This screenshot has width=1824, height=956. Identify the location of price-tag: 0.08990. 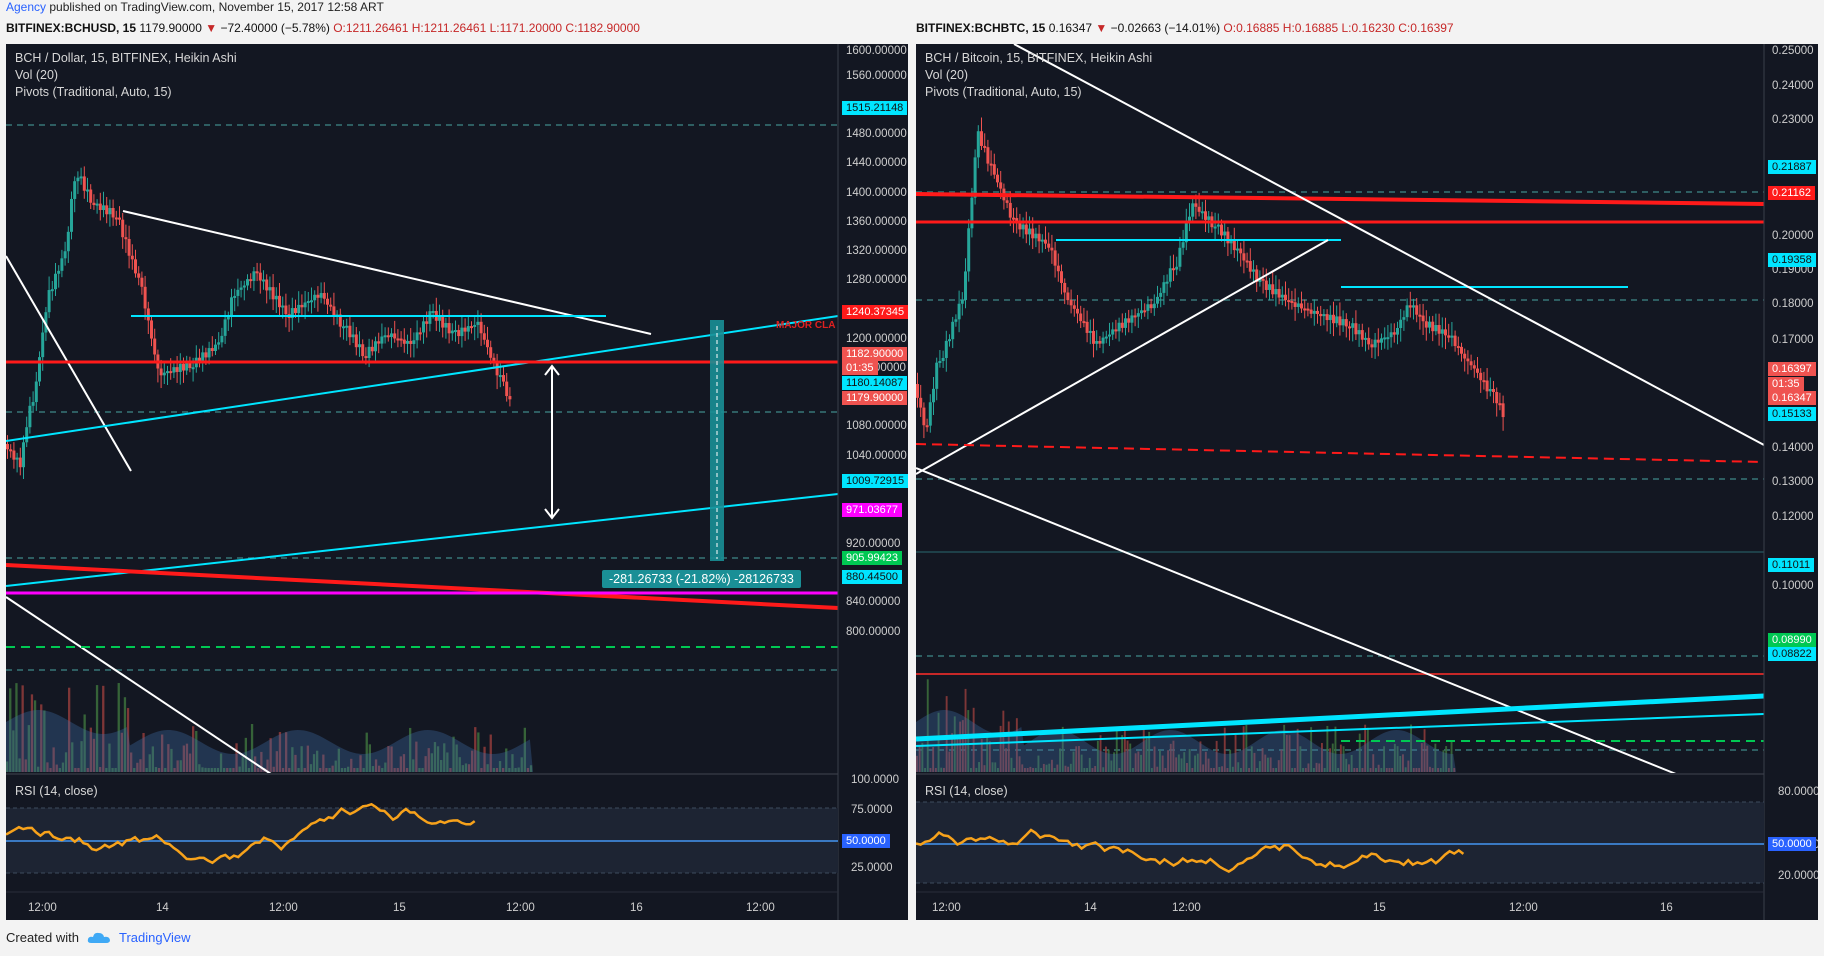
(1792, 640).